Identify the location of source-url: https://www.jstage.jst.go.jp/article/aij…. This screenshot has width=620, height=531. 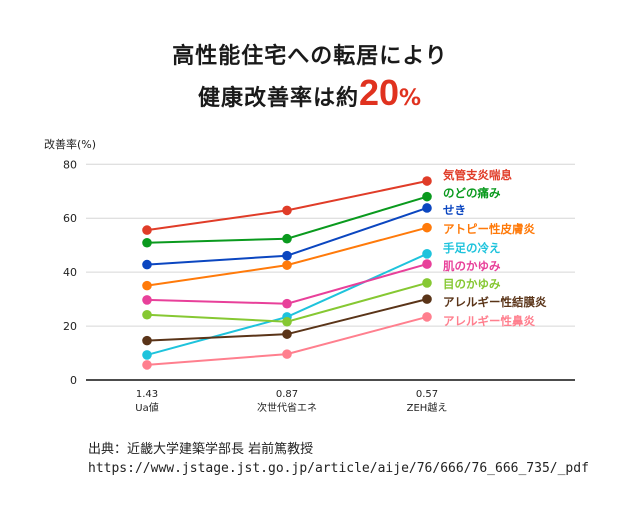
(338, 468).